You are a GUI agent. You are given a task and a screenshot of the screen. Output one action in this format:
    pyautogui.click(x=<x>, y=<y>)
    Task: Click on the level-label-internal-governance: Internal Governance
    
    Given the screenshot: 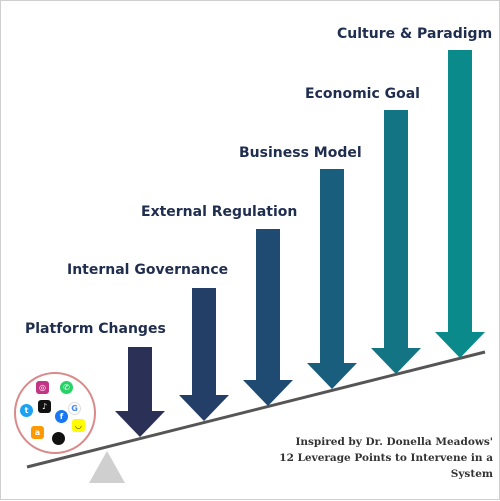 What is the action you would take?
    pyautogui.click(x=148, y=270)
    